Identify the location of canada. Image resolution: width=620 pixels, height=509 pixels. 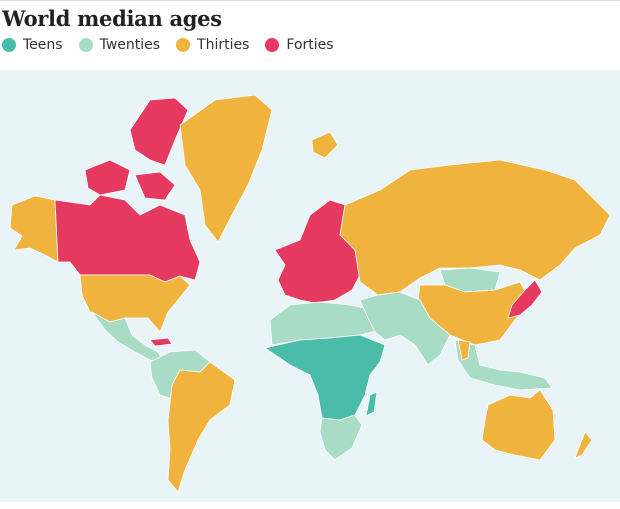
(127, 238).